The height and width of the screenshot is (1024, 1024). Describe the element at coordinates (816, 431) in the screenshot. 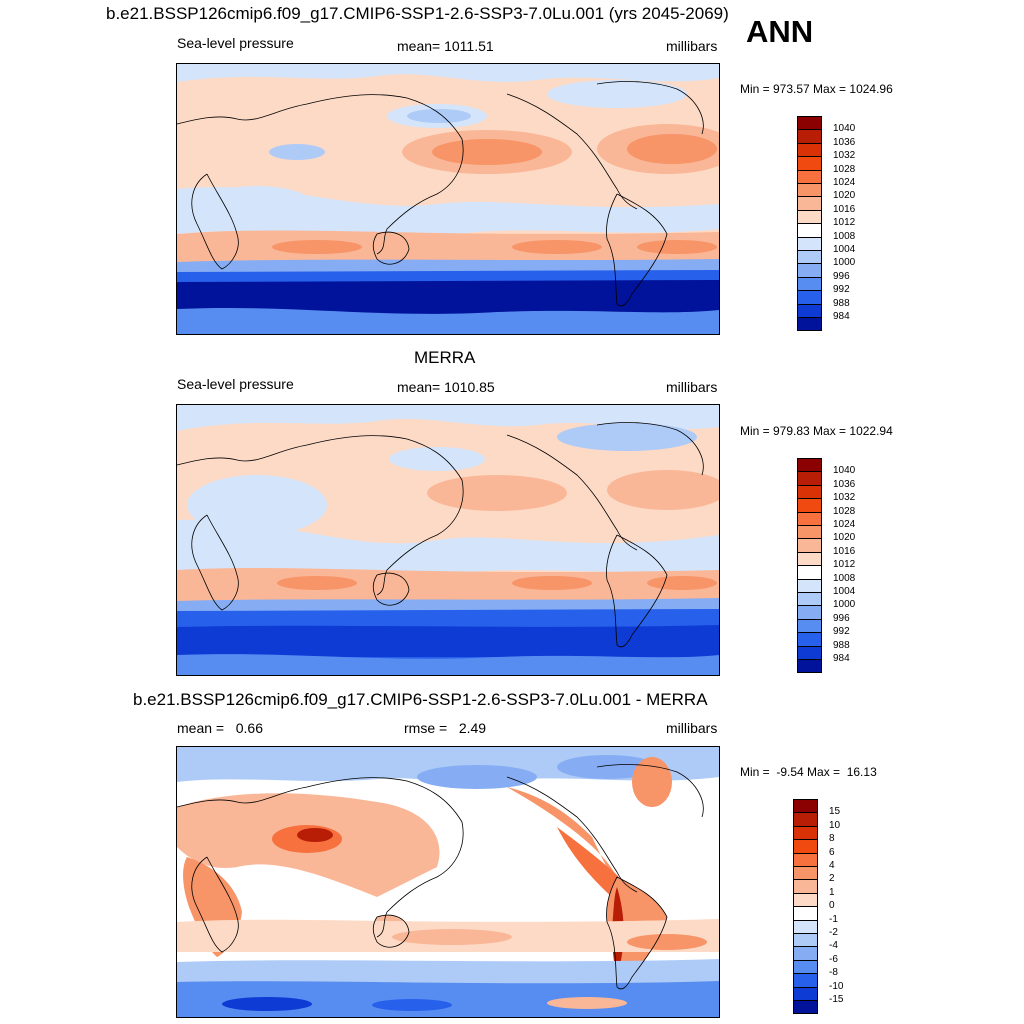

I see `panel-obs-minmax: Min = 979.83 Max = 1022.94` at that location.